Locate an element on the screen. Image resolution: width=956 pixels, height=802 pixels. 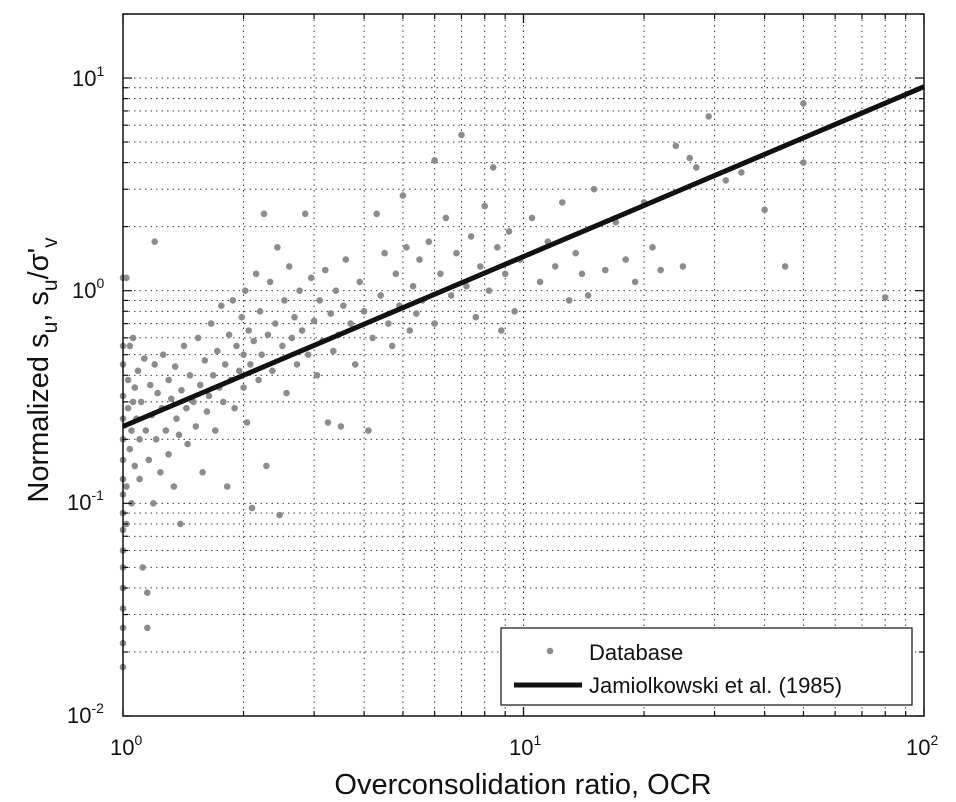
y-tick-label-3: 101 is located at coordinates (88, 77).